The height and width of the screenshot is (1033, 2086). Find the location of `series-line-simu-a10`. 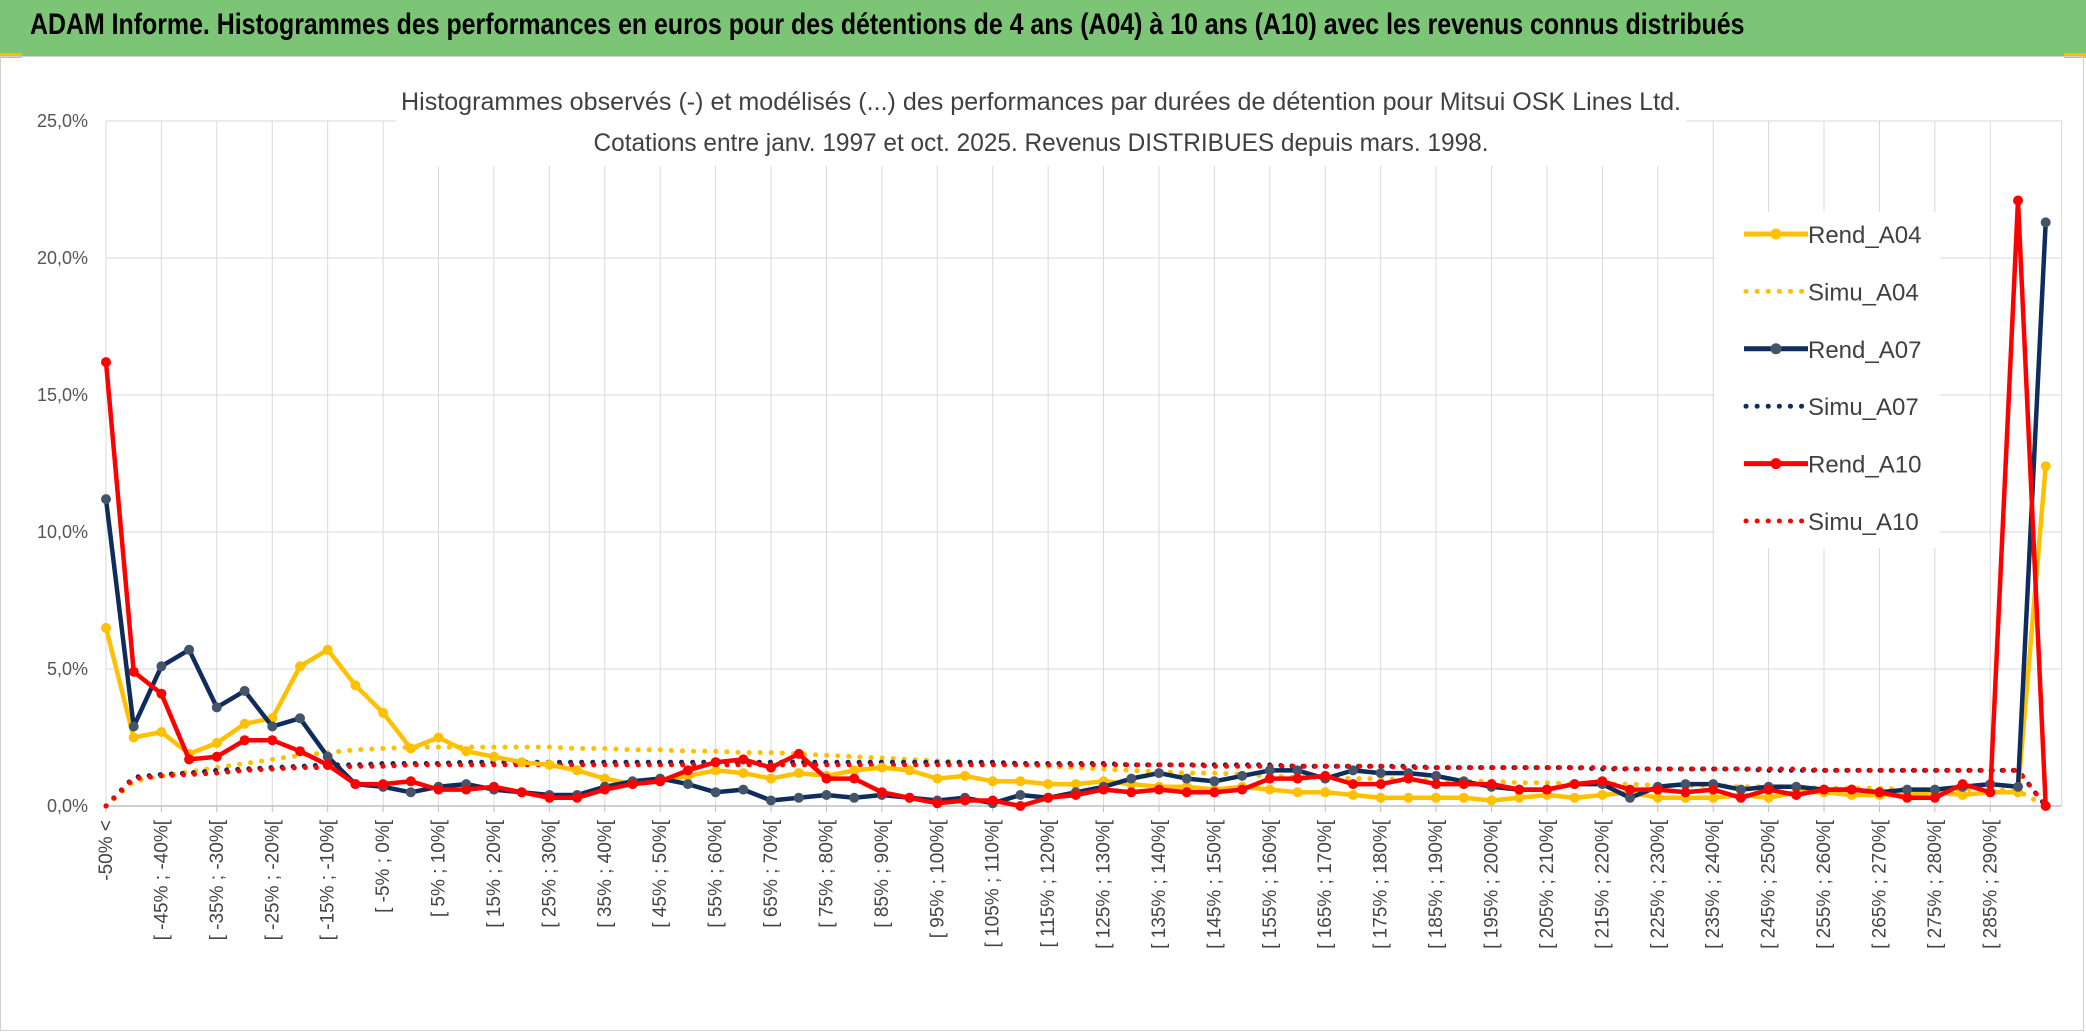

series-line-simu-a10 is located at coordinates (1076, 785).